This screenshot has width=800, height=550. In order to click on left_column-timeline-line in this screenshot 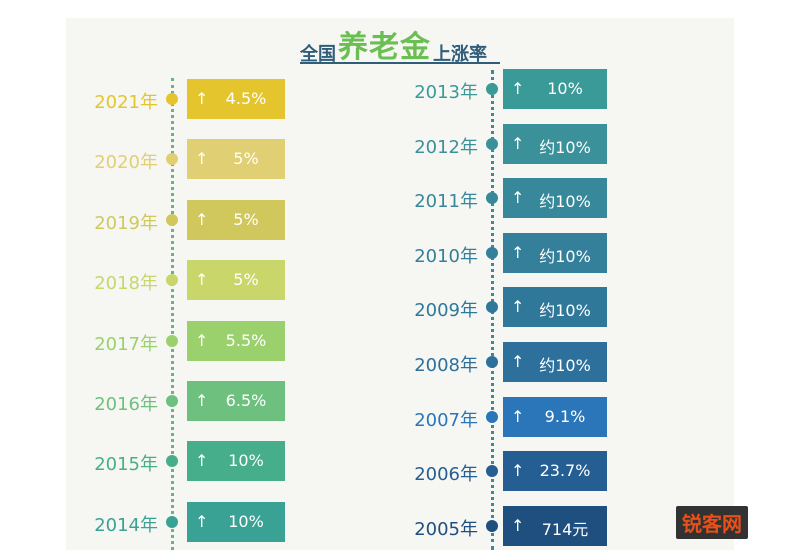, I will do `click(172, 314)`.